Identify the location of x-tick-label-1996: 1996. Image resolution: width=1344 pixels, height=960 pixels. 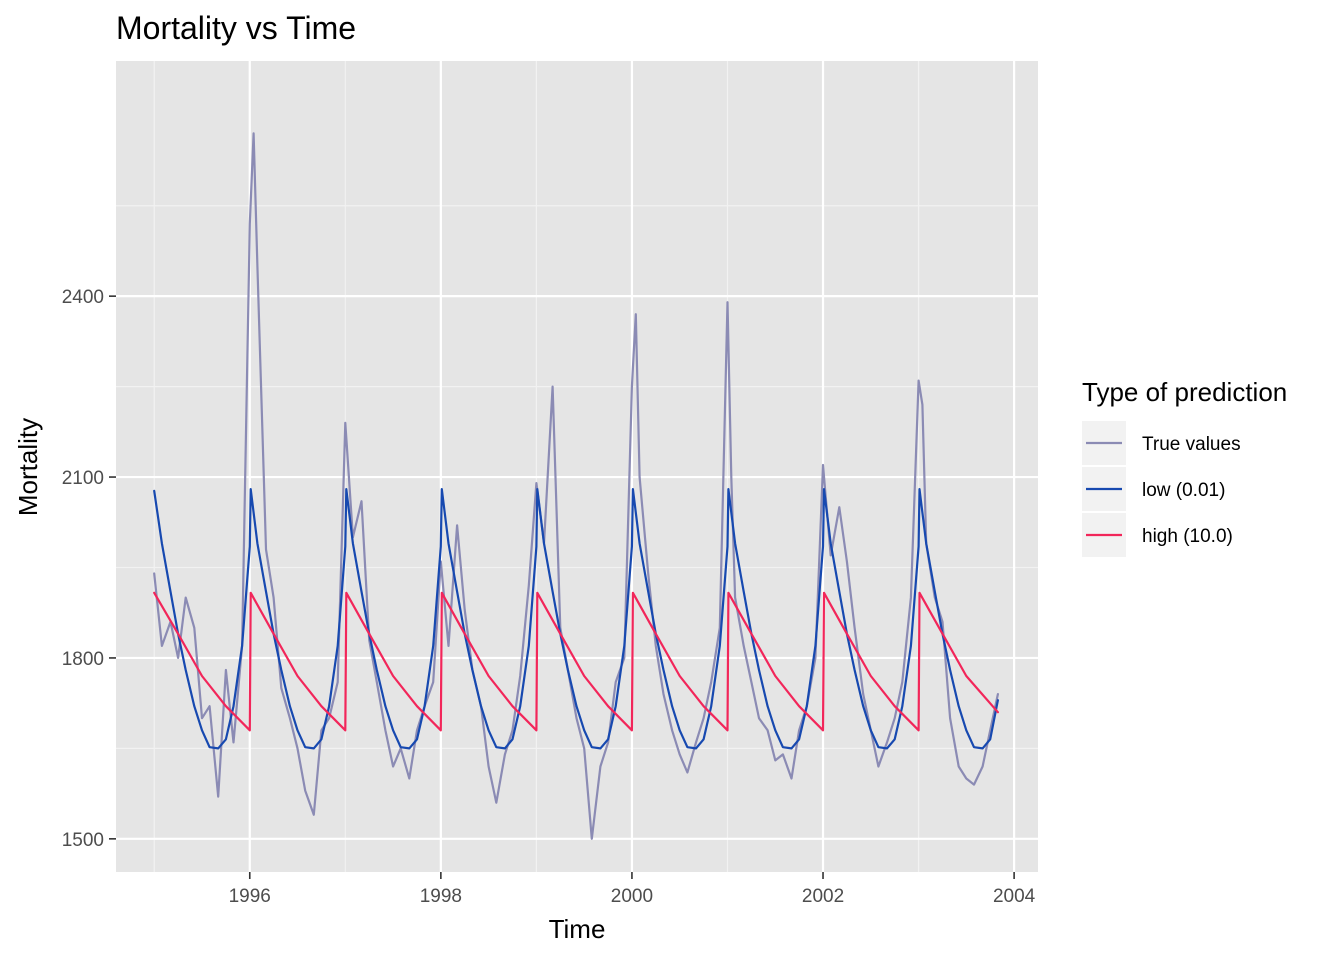
(250, 896).